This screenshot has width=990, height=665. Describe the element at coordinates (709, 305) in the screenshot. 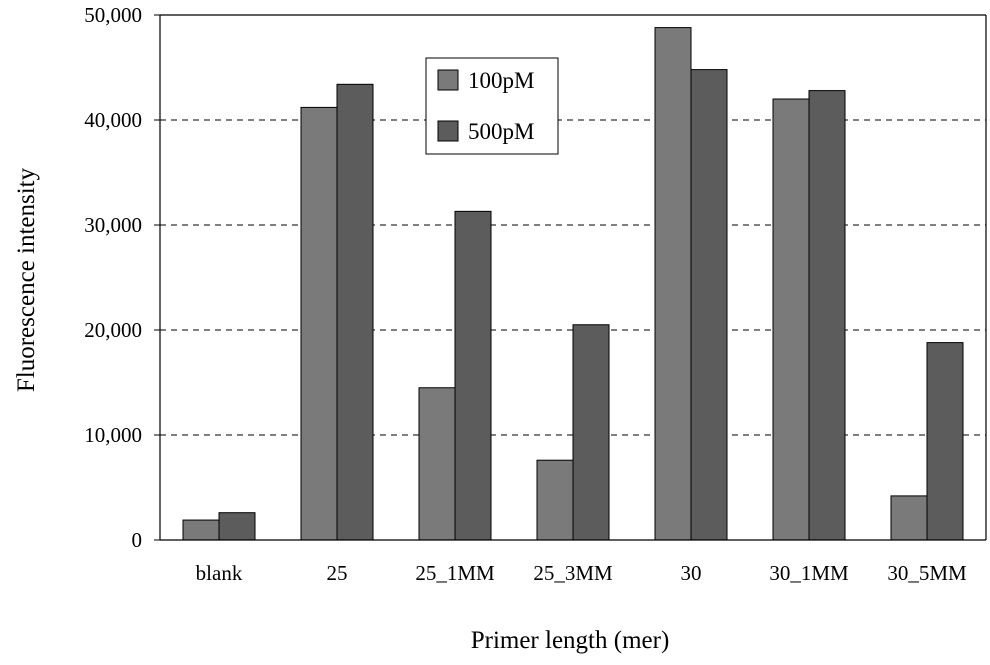

I see `bar-30-500pM` at that location.